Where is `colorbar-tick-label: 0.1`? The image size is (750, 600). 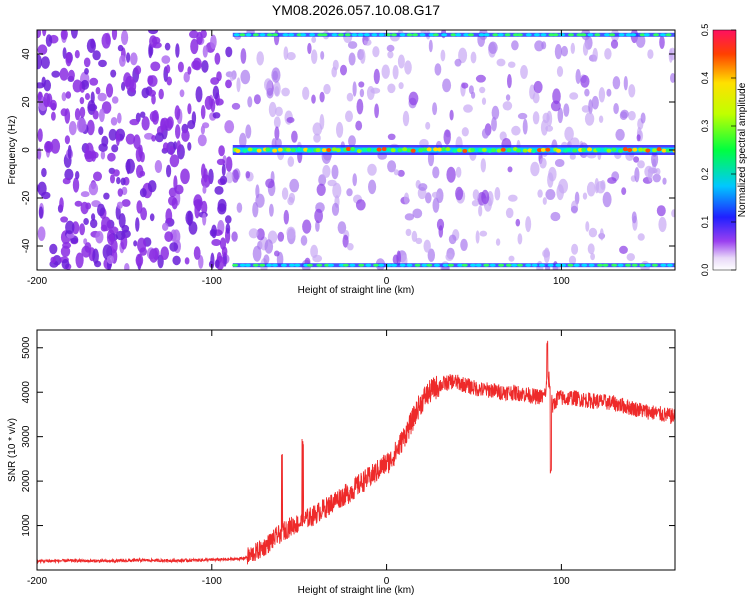 colorbar-tick-label: 0.1 is located at coordinates (705, 222).